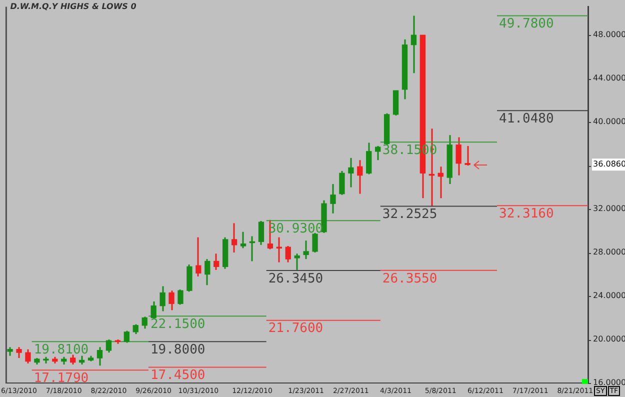 Image resolution: width=625 pixels, height=397 pixels. Describe the element at coordinates (178, 376) in the screenshot. I see `series-label: 17.4500` at that location.